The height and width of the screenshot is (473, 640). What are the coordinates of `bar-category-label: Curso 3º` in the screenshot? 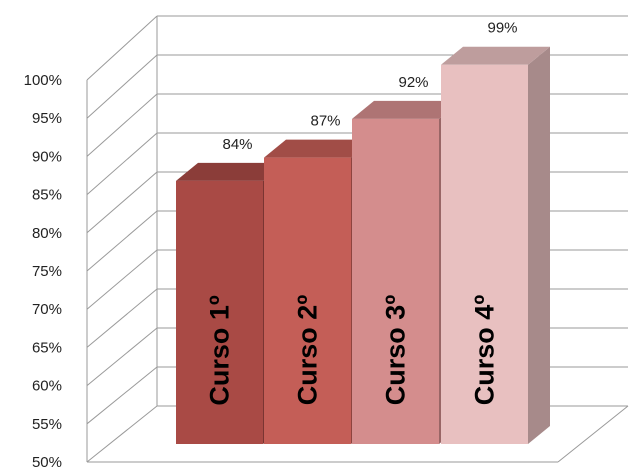 It's located at (396, 350).